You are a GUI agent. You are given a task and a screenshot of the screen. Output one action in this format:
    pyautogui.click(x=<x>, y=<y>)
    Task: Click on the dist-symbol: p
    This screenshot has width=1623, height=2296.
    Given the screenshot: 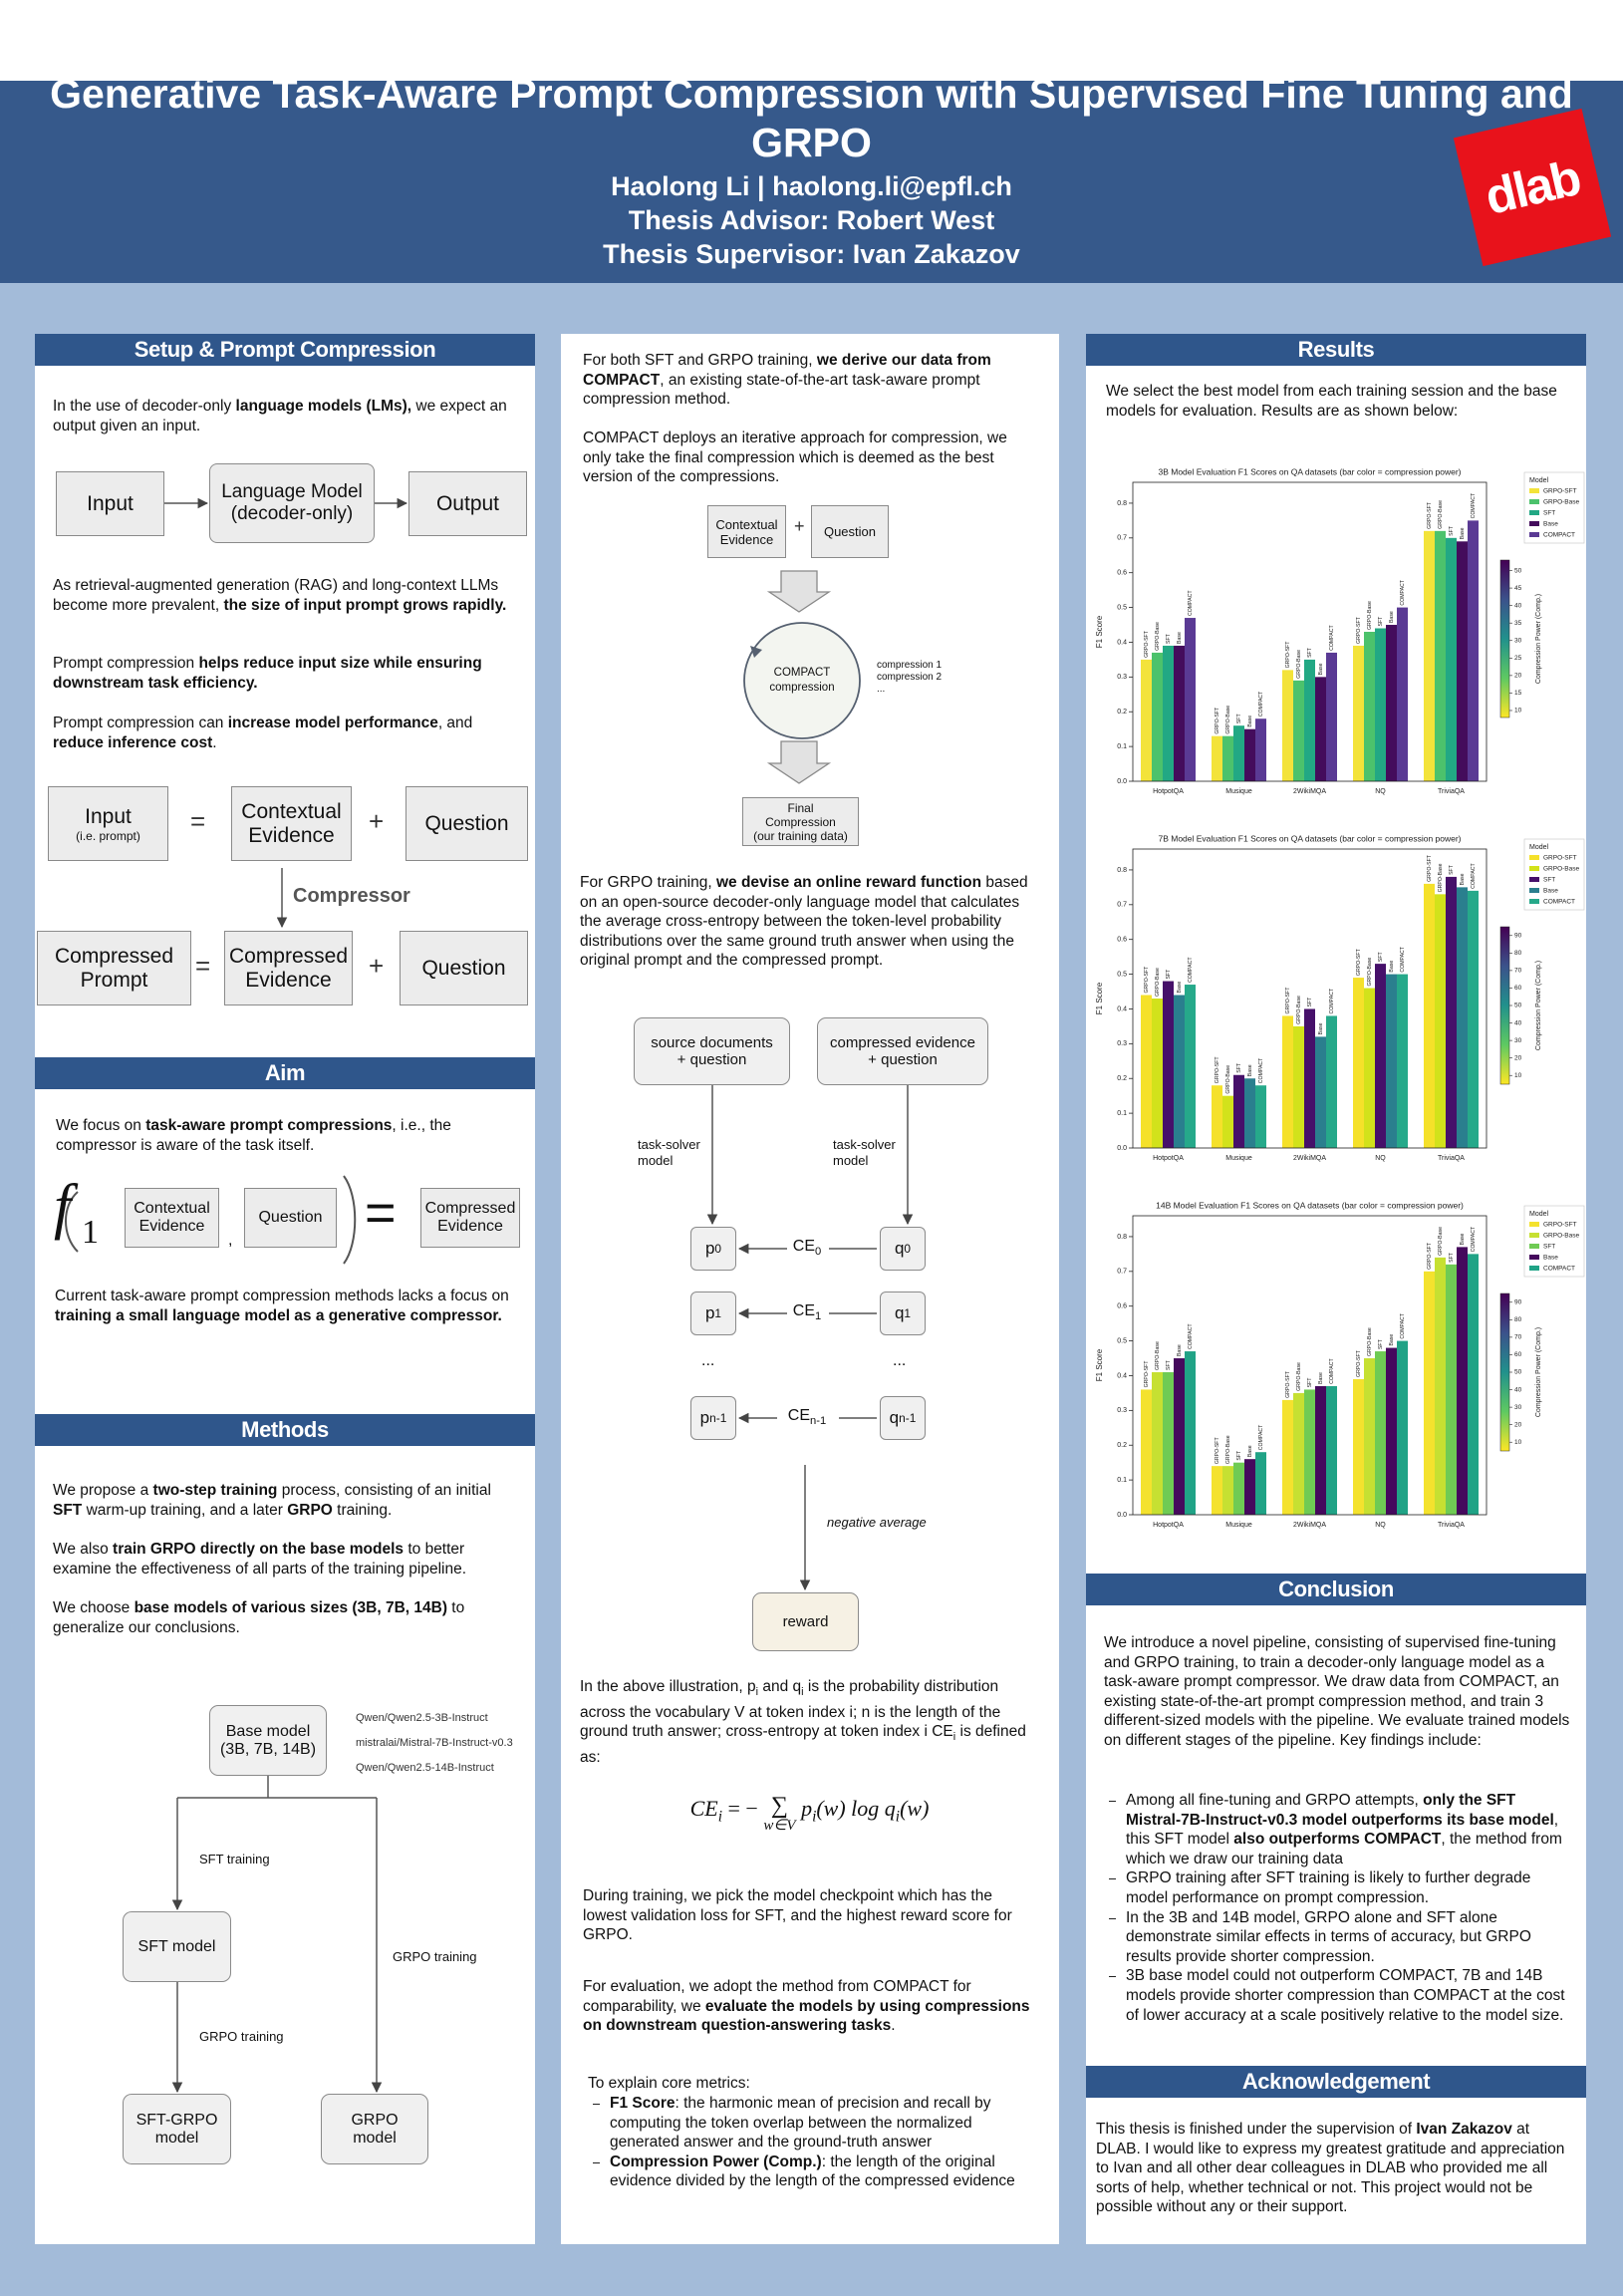 What is the action you would take?
    pyautogui.click(x=705, y=1417)
    